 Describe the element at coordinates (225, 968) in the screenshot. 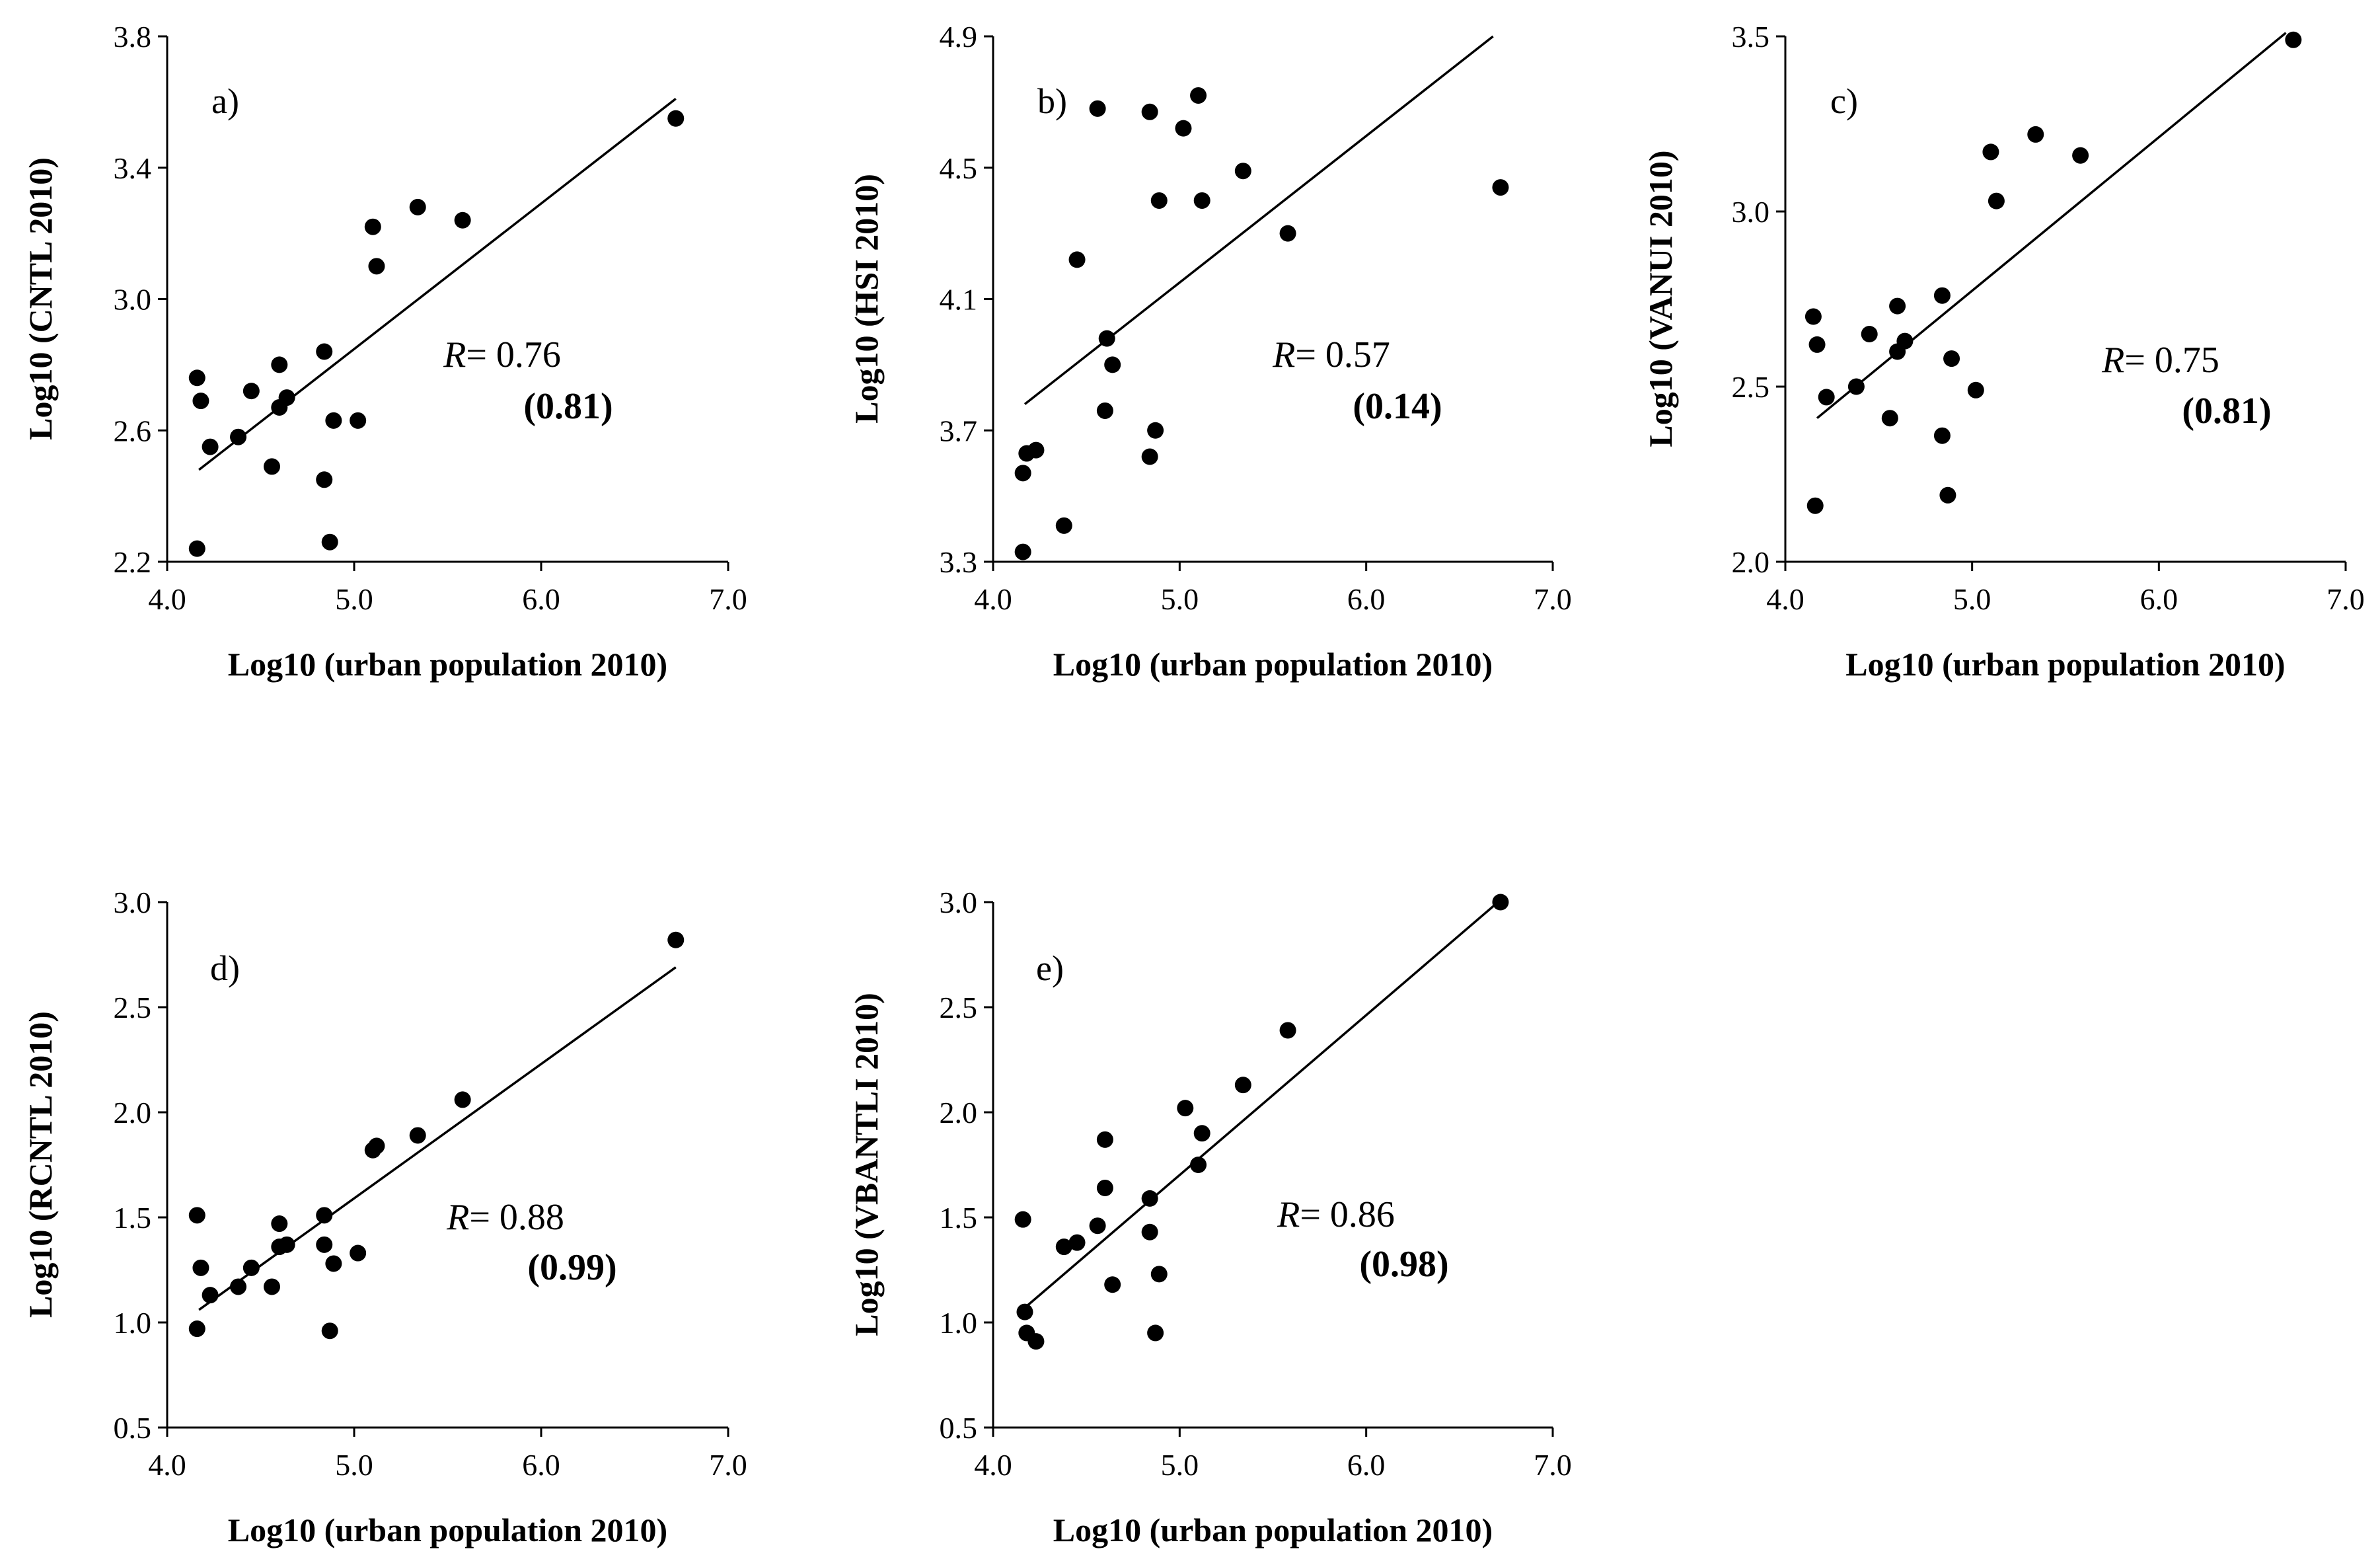

I see `panel-label: d)` at that location.